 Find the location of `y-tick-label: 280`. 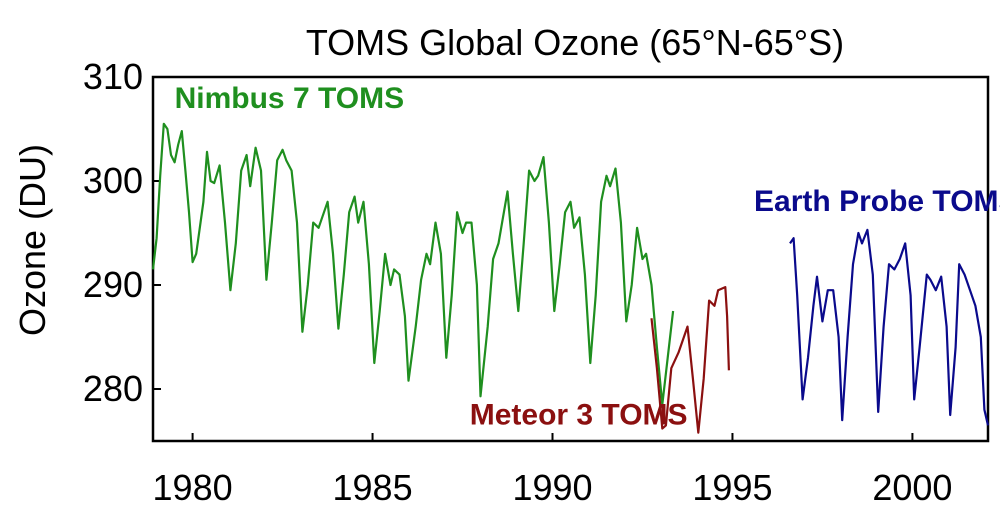

y-tick-label: 280 is located at coordinates (113, 388).